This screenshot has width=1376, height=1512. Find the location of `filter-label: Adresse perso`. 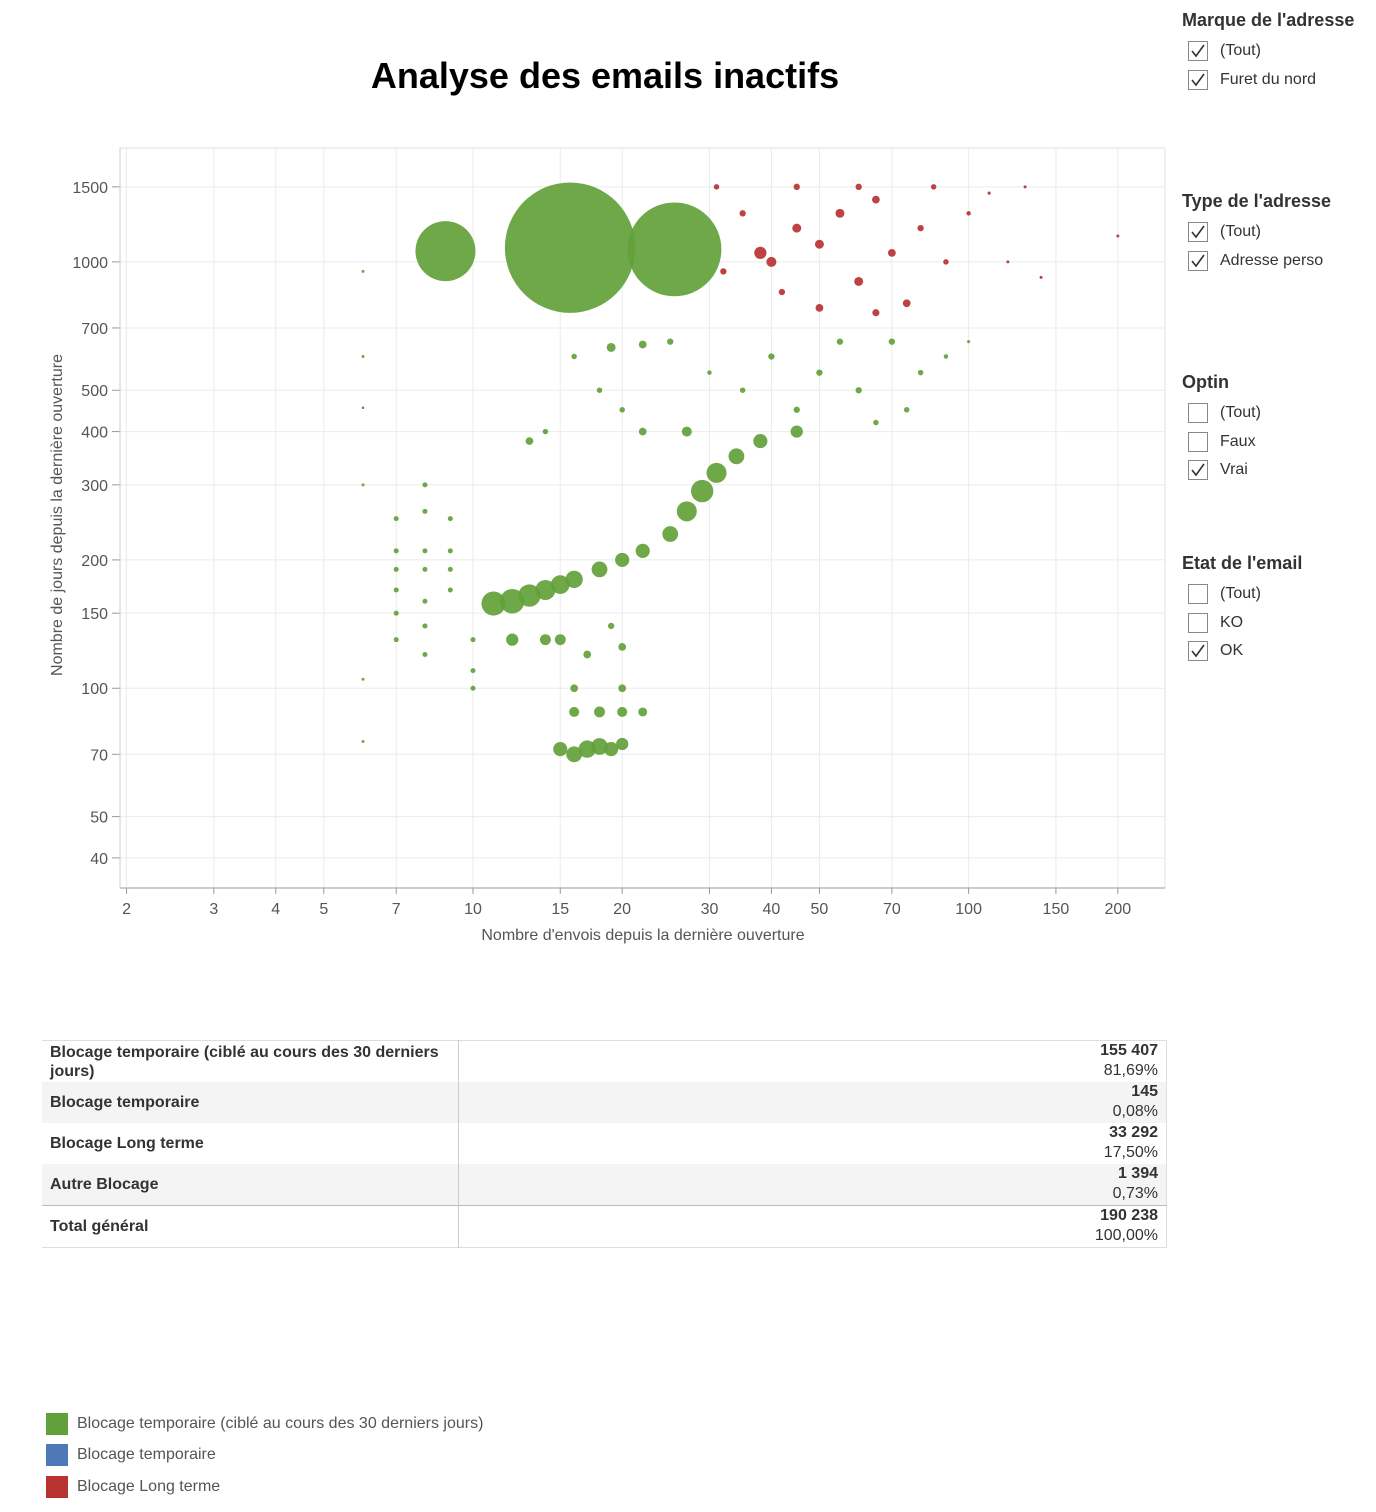

filter-label: Adresse perso is located at coordinates (1272, 260).